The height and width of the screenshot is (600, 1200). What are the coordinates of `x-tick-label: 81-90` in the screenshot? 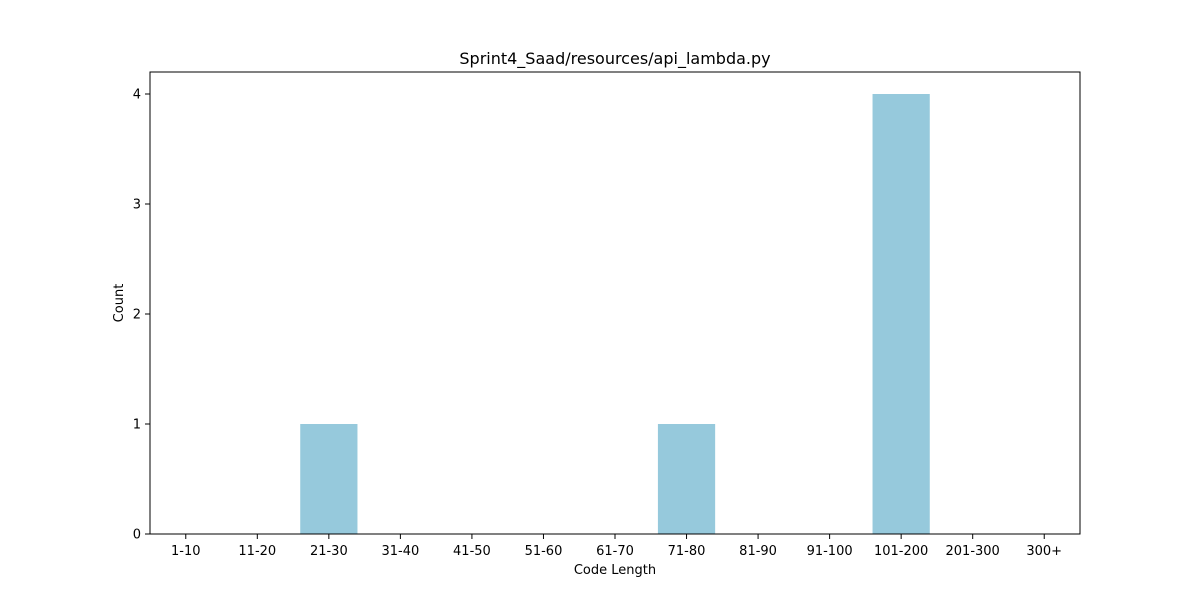 It's located at (758, 551).